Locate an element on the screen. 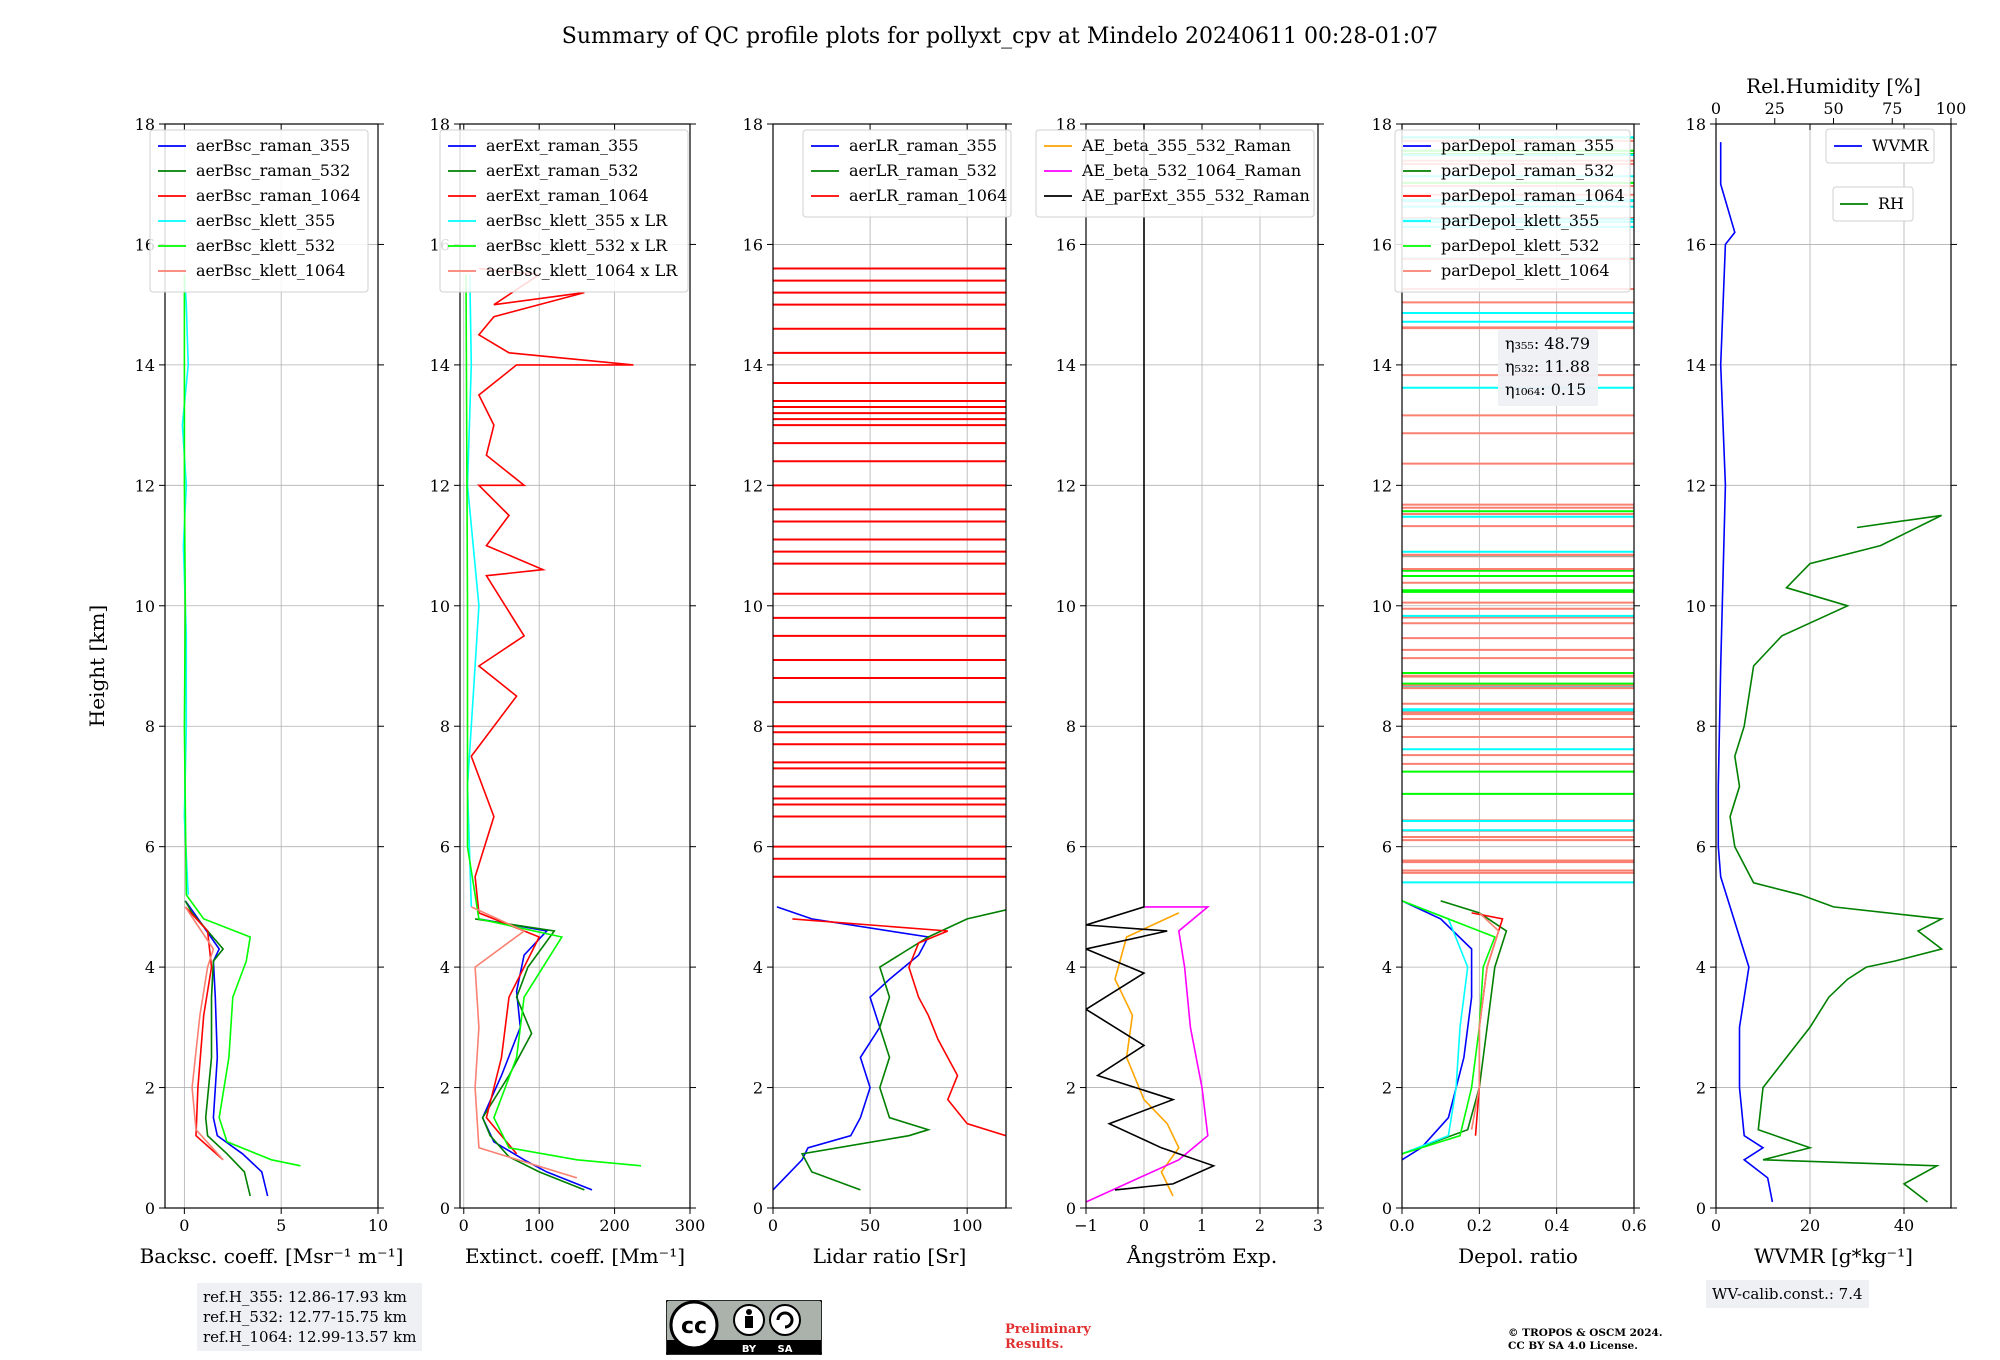 Image resolution: width=2000 pixels, height=1360 pixels. legend-label-aerBsc_klett_355 x LR: aerBsc_klett_355 x LR is located at coordinates (577, 220).